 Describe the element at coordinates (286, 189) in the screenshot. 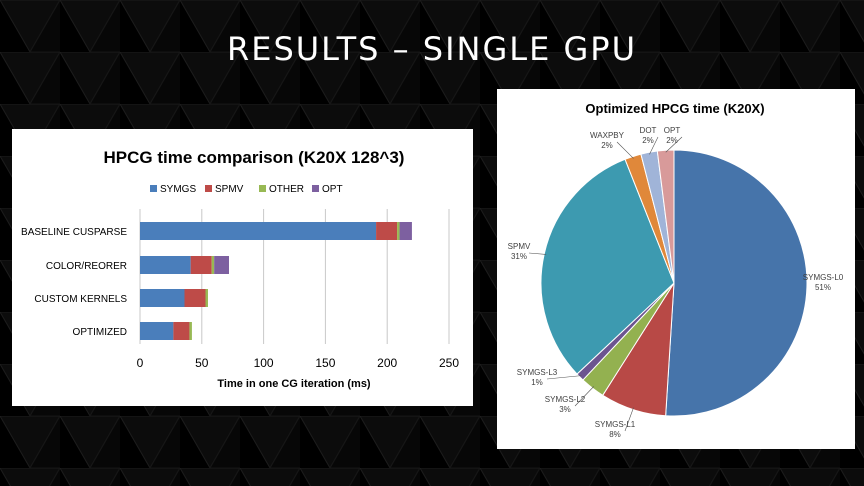

I see `legend-label-other: OTHER` at that location.